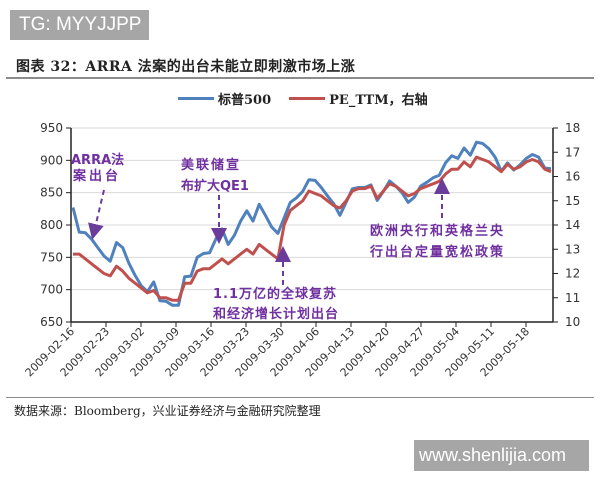  Describe the element at coordinates (572, 274) in the screenshot. I see `y2-tick-label: 12` at that location.